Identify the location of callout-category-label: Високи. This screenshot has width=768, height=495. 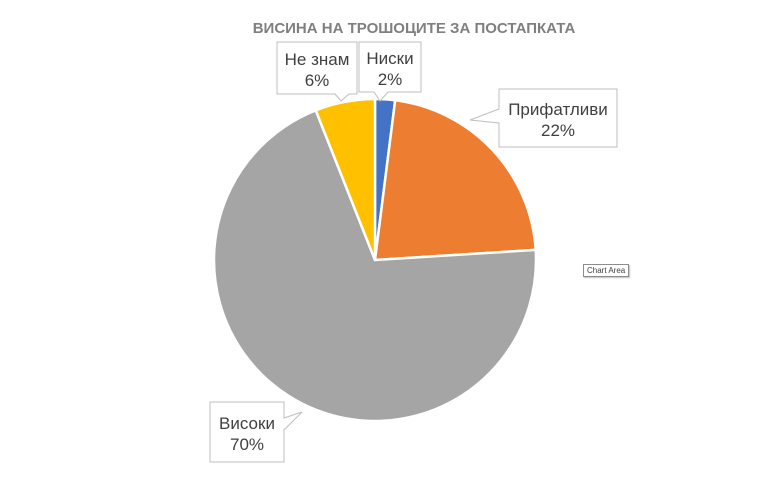
(247, 423).